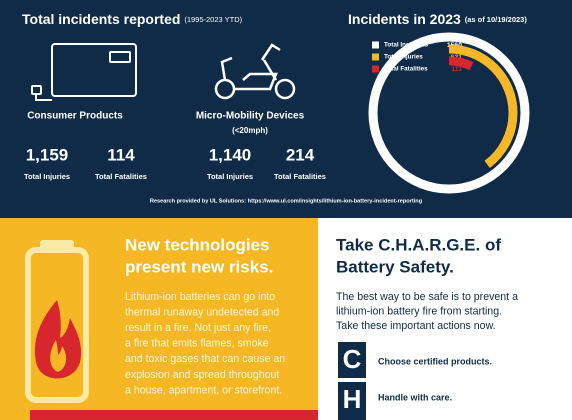 Image resolution: width=572 pixels, height=420 pixels. I want to click on body-line: a fire that emits flames, smoke, so click(197, 344).